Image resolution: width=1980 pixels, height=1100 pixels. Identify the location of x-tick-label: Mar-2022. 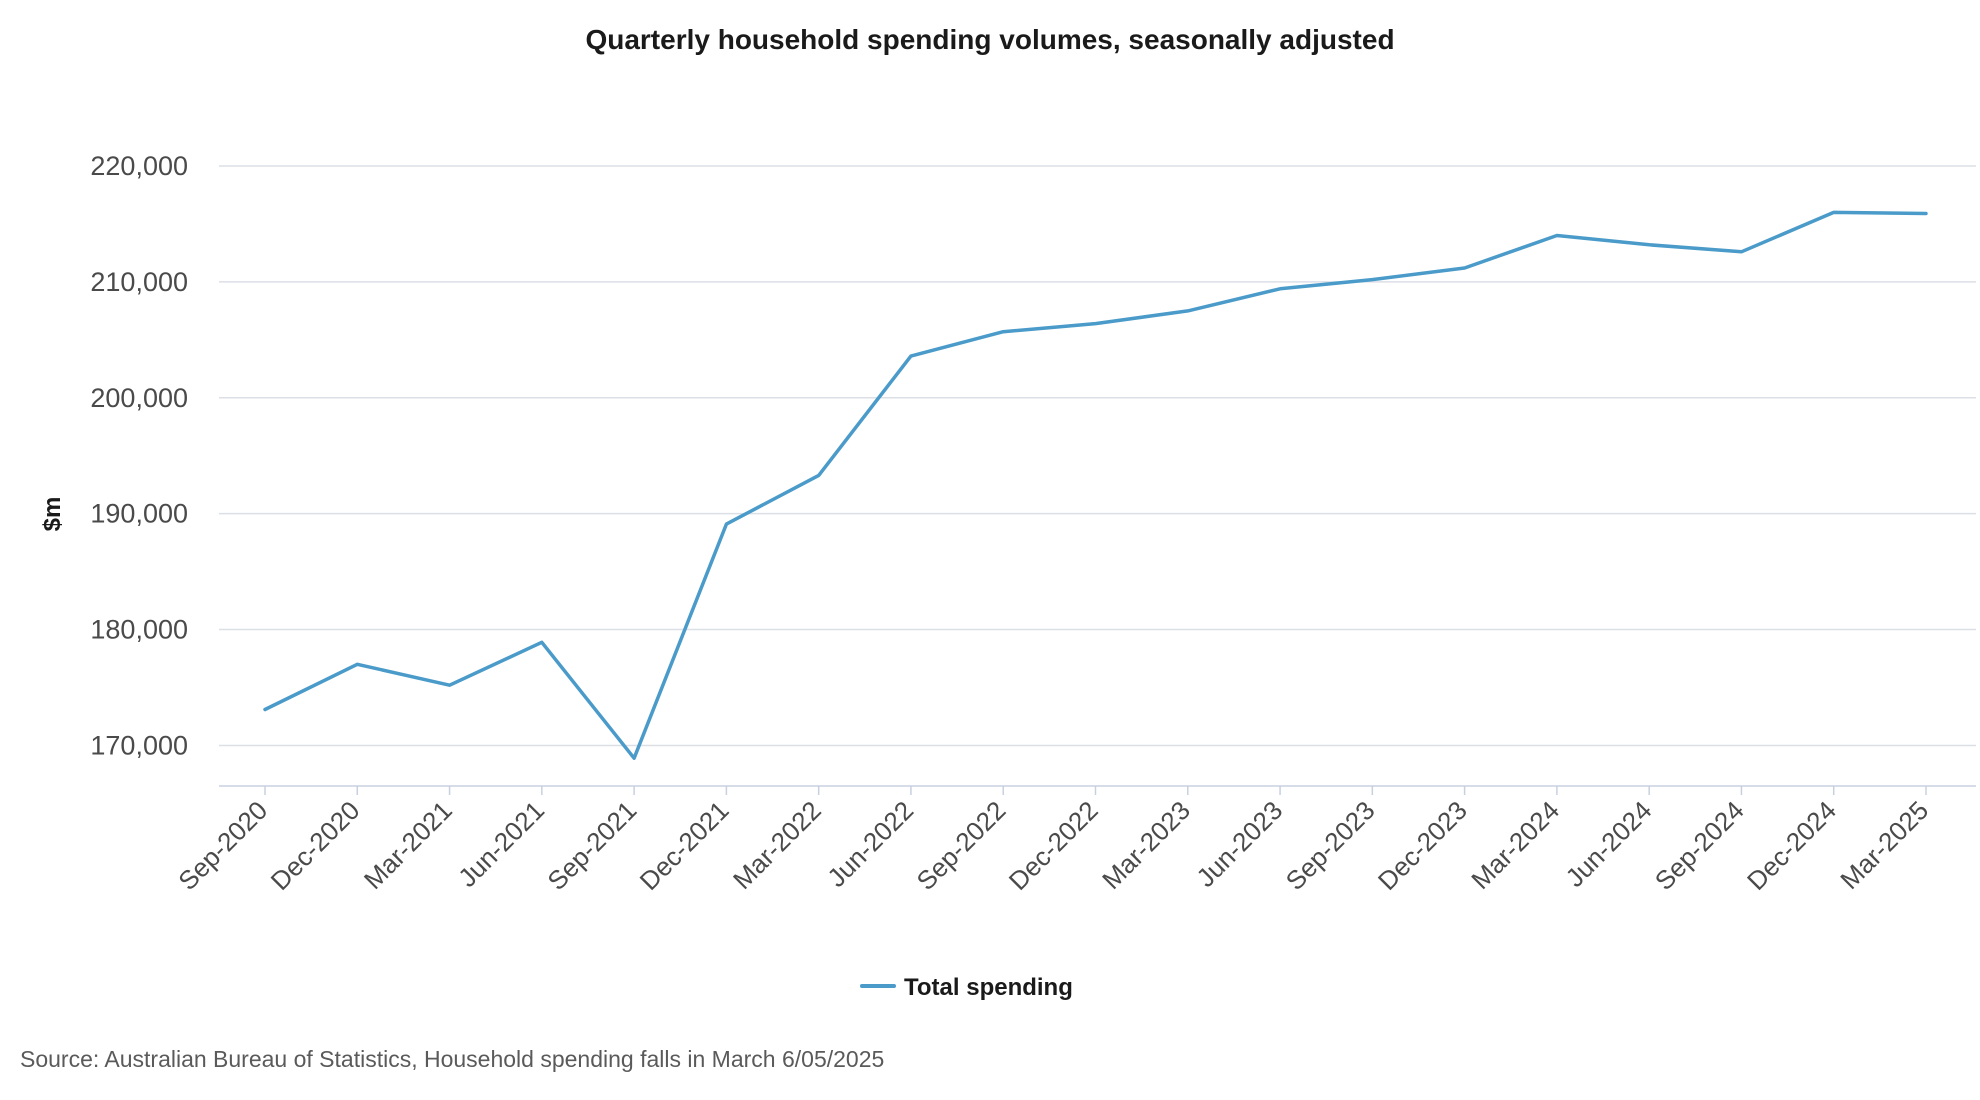
(777, 845).